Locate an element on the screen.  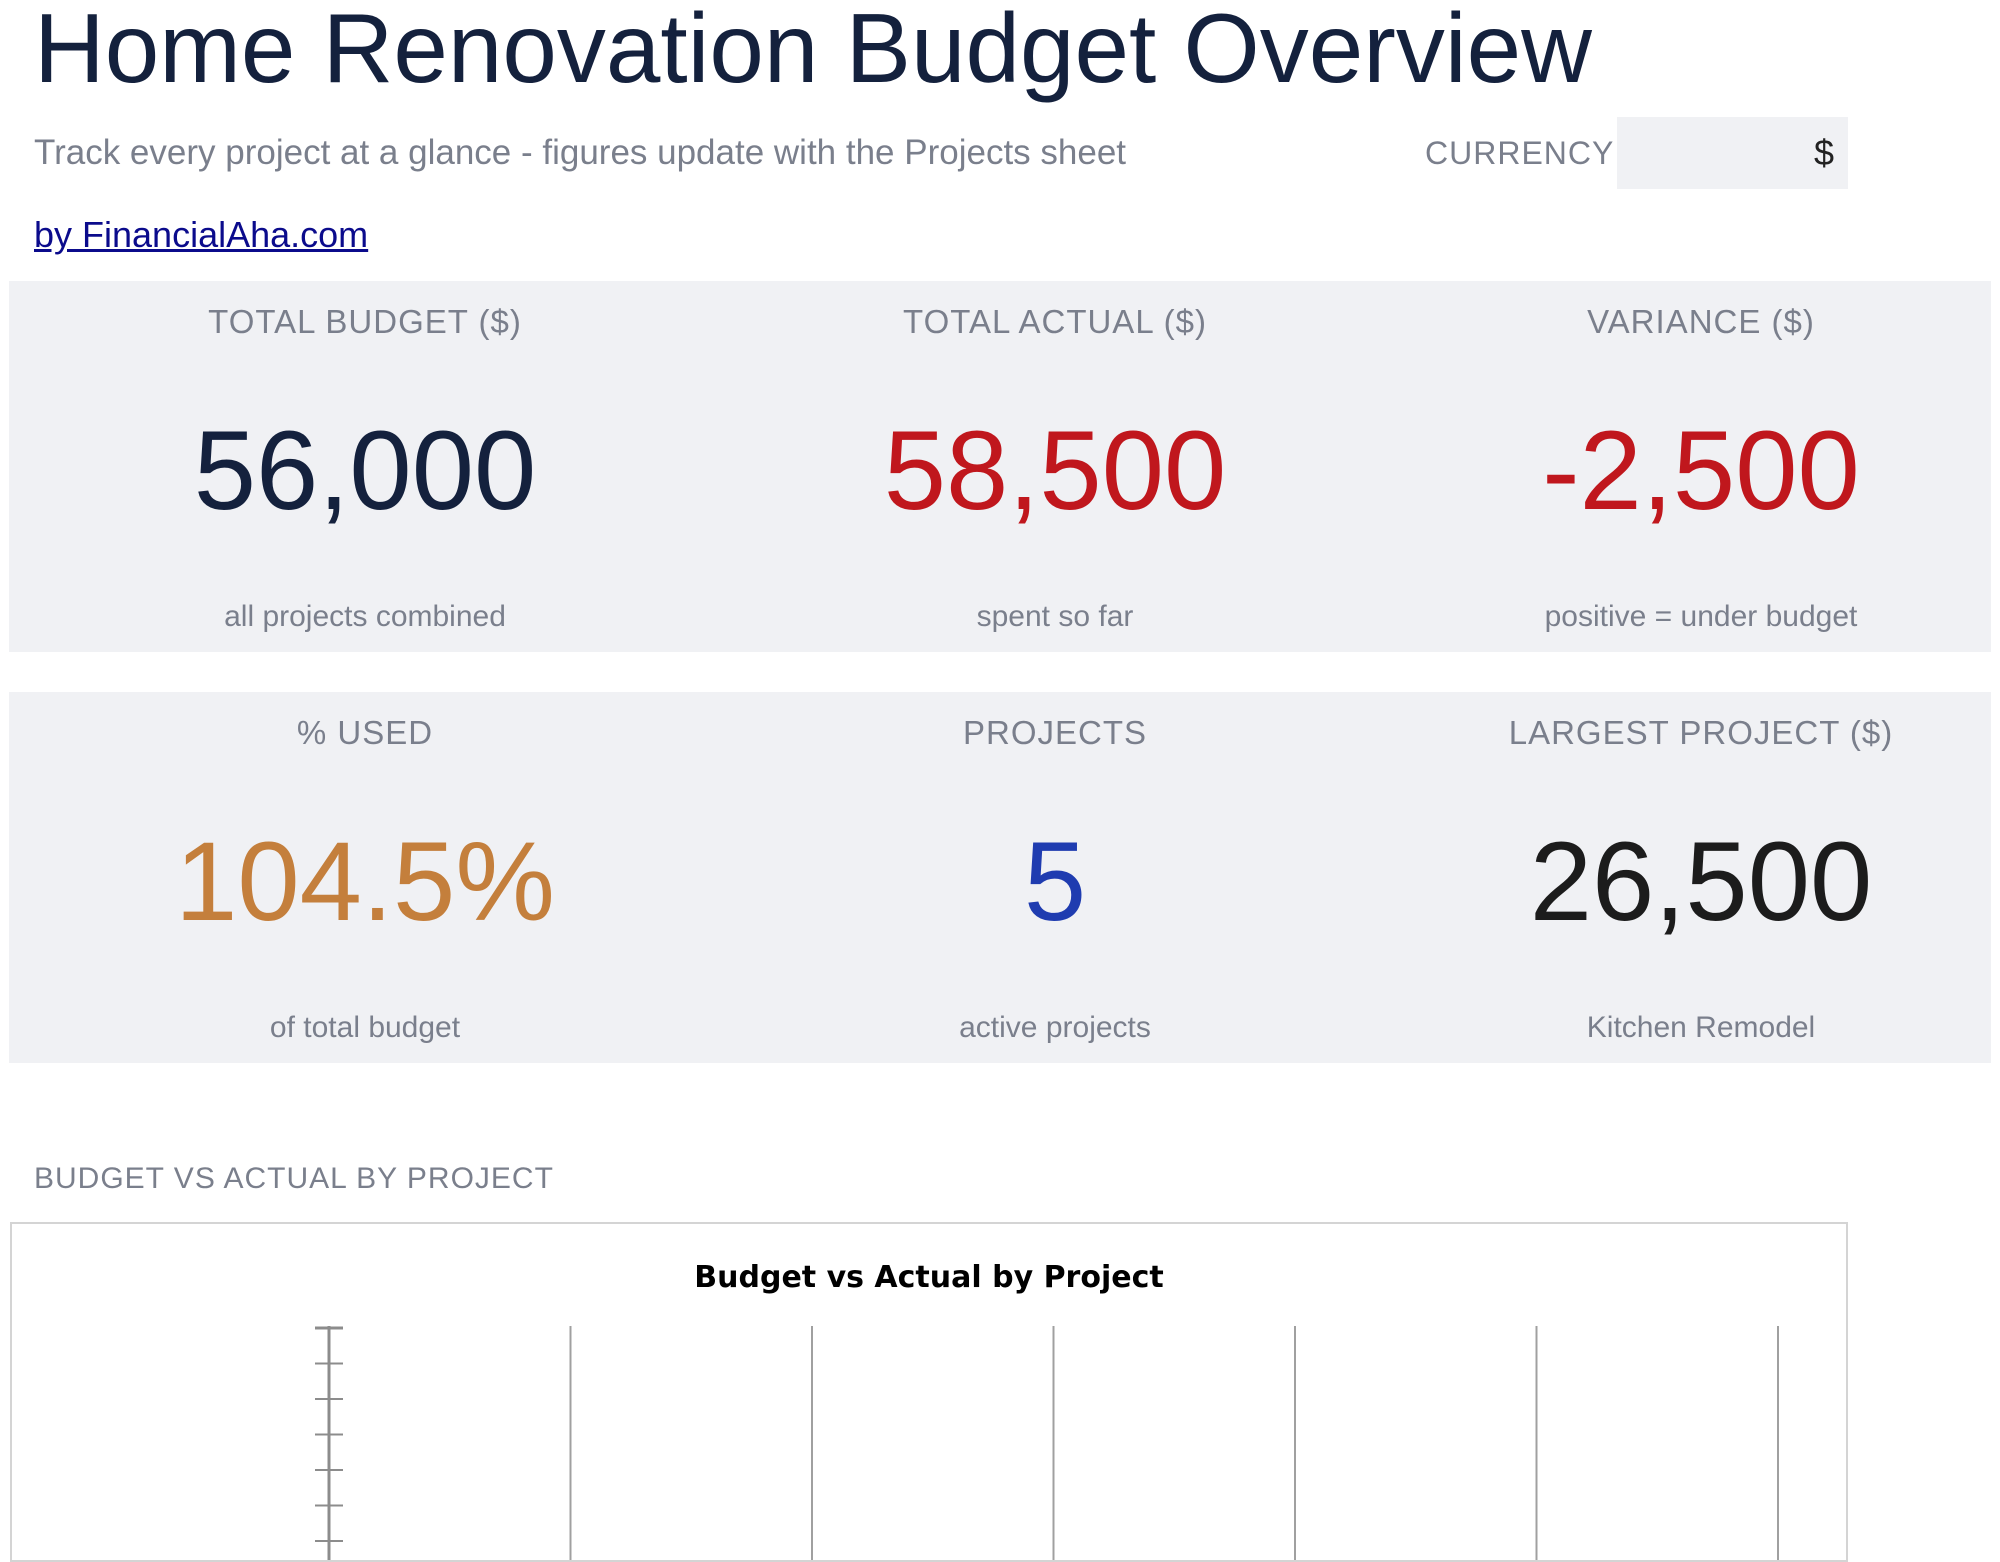
kpi-percent-used: % USED 104.5% of total budget is located at coordinates (365, 877).